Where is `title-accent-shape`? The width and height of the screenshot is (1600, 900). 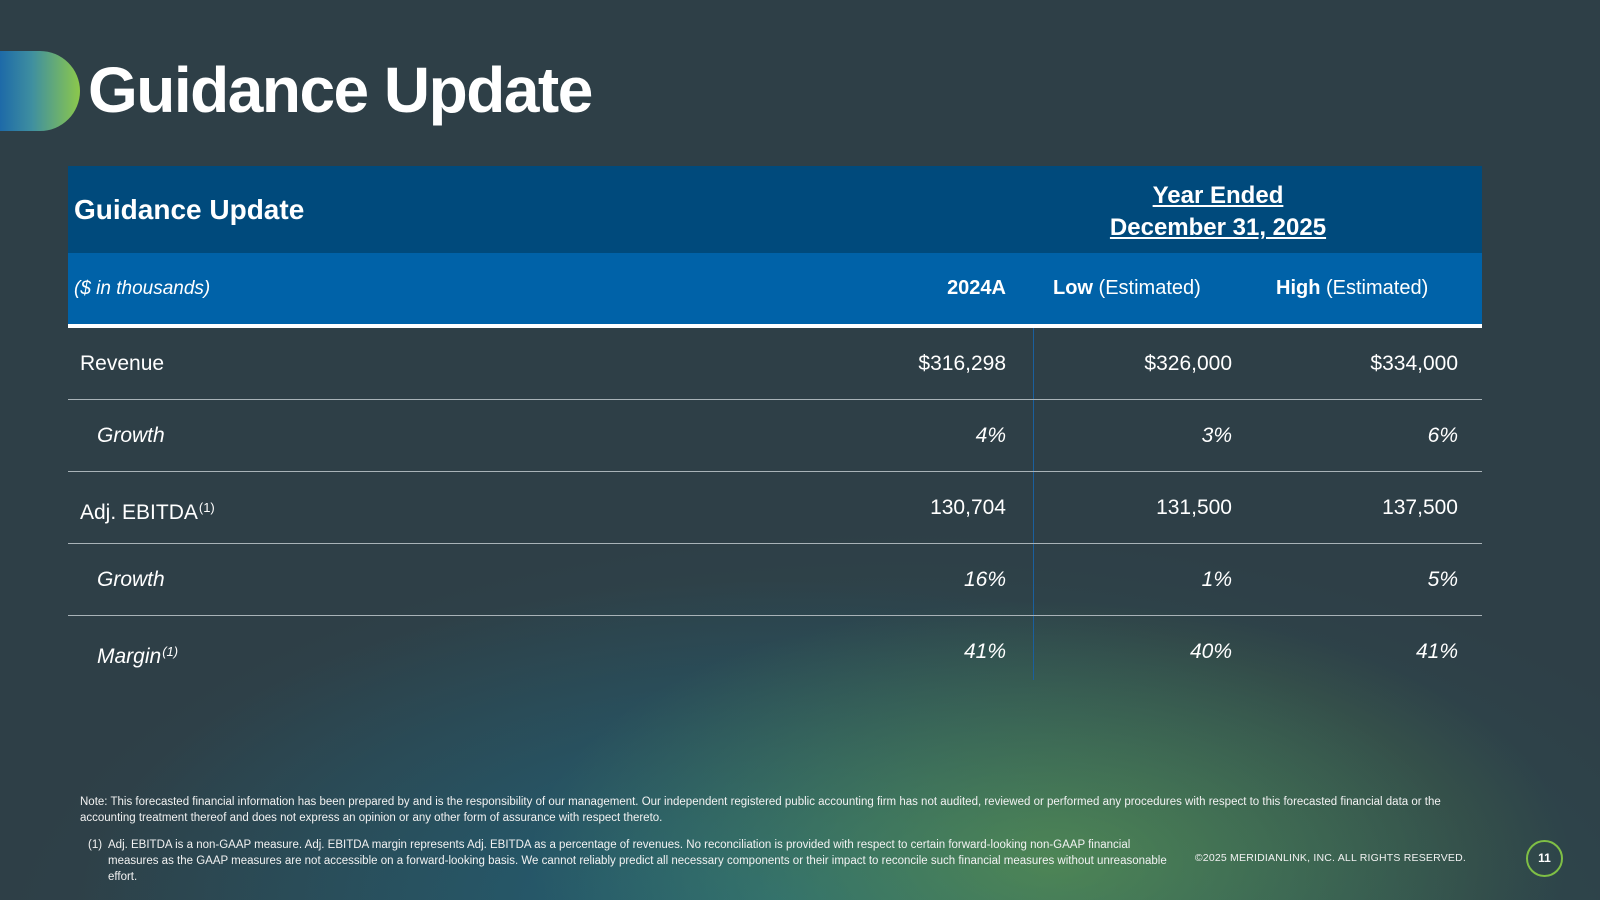 title-accent-shape is located at coordinates (40, 91).